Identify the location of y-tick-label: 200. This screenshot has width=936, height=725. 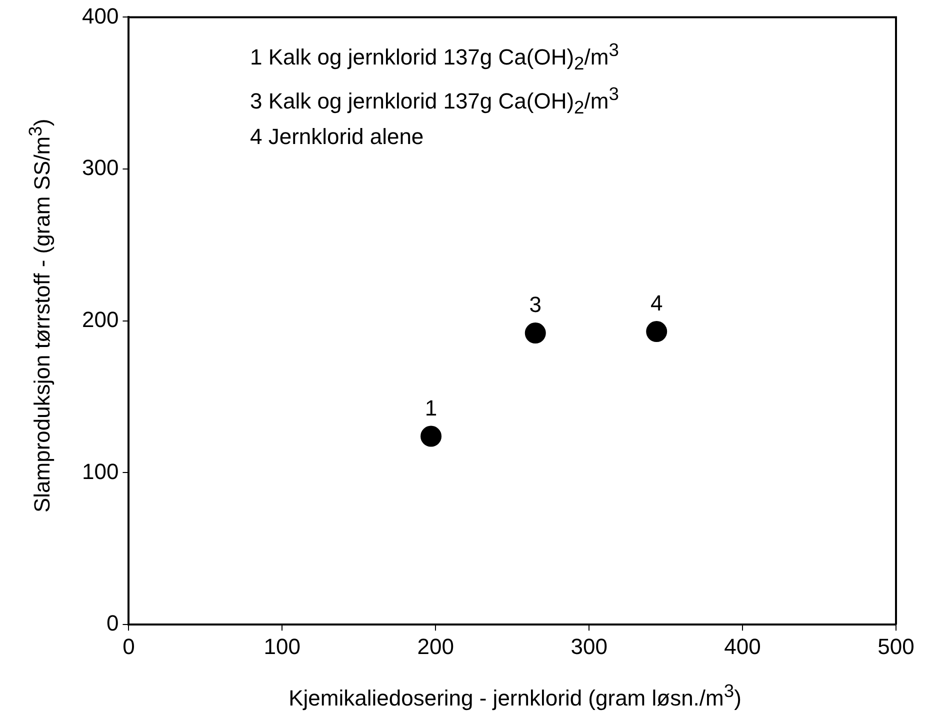
(100, 319).